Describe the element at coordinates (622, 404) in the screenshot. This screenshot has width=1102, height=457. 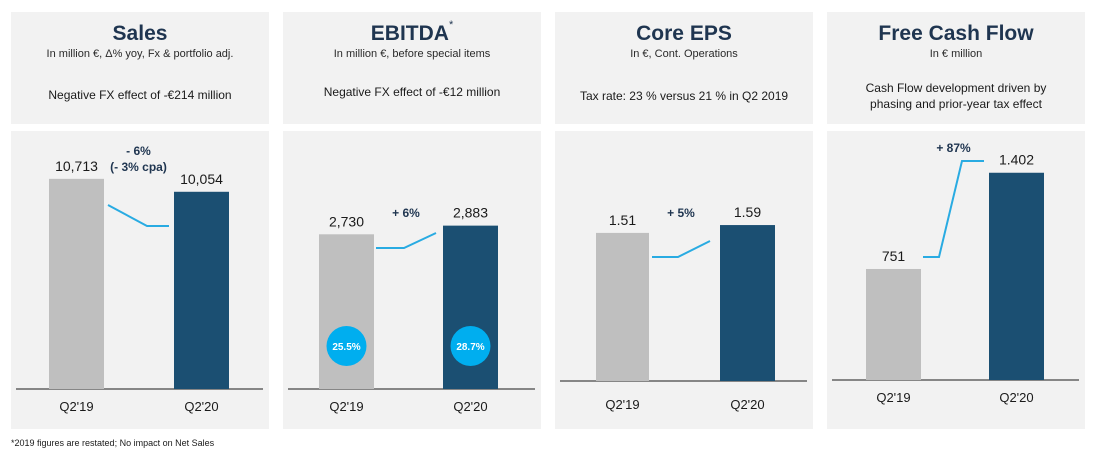
I see `core-eps-x-tick-label: Q2'19` at that location.